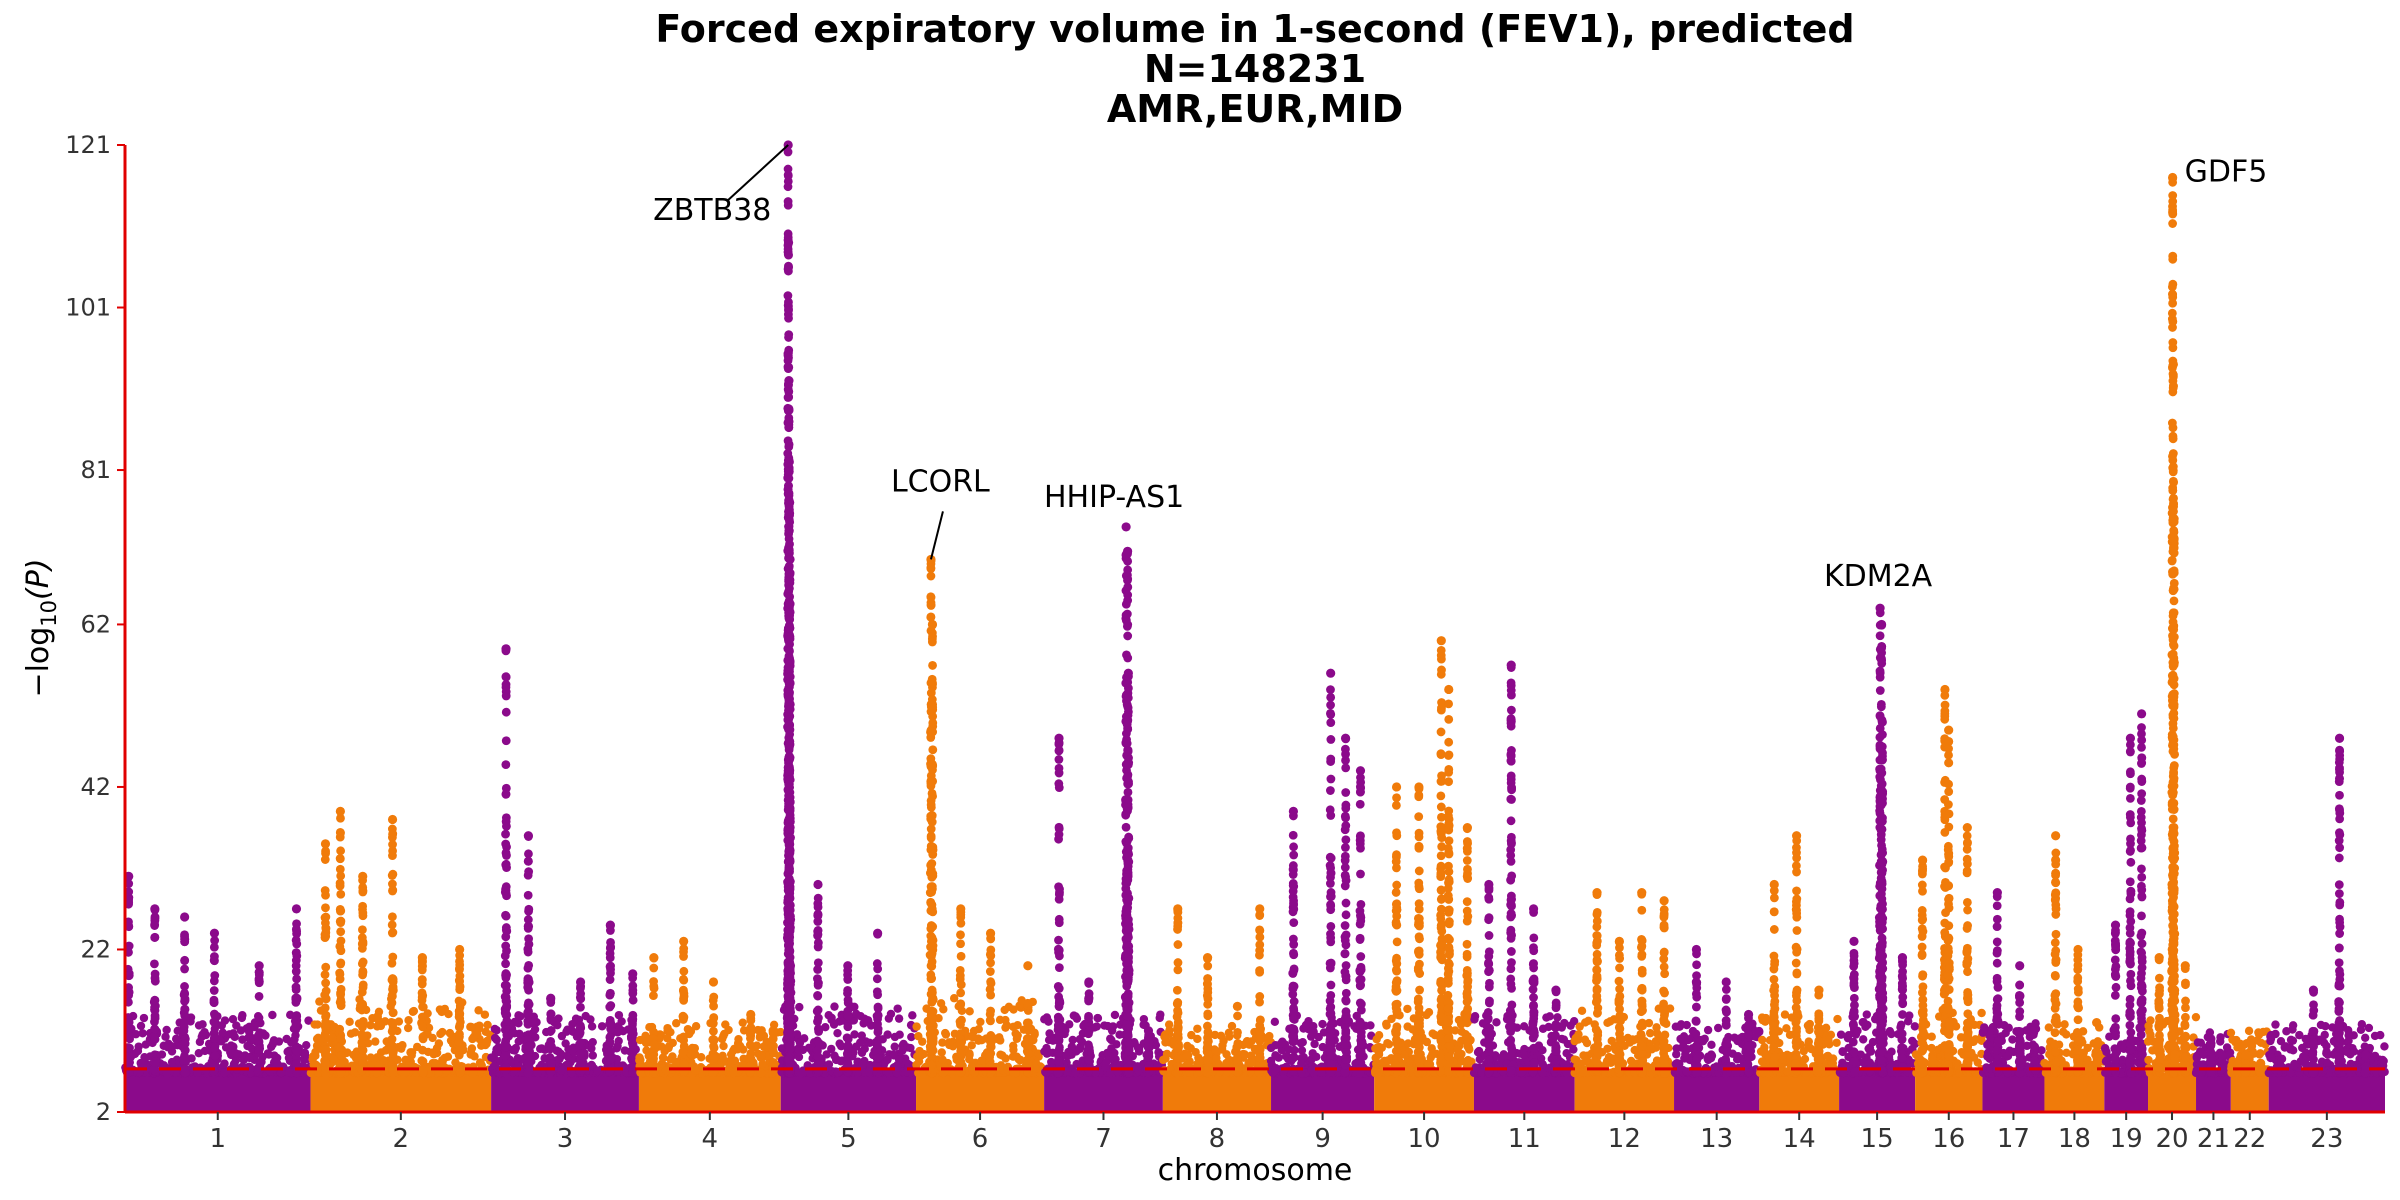  Describe the element at coordinates (1103, 1092) in the screenshot. I see `chromosome-7-baseline-band` at that location.